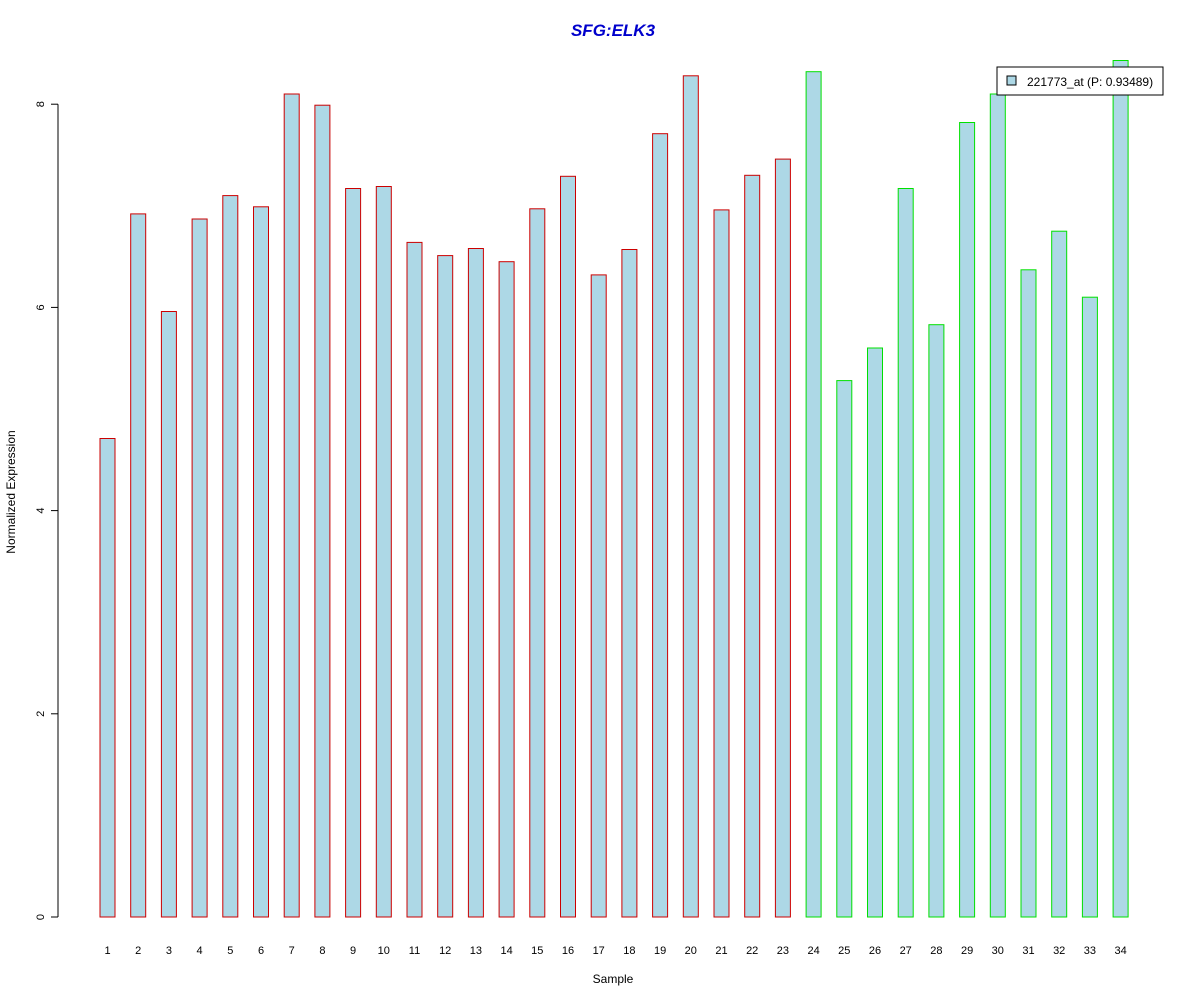 The image size is (1200, 1000). What do you see at coordinates (906, 951) in the screenshot?
I see `x-tick-label: 27` at bounding box center [906, 951].